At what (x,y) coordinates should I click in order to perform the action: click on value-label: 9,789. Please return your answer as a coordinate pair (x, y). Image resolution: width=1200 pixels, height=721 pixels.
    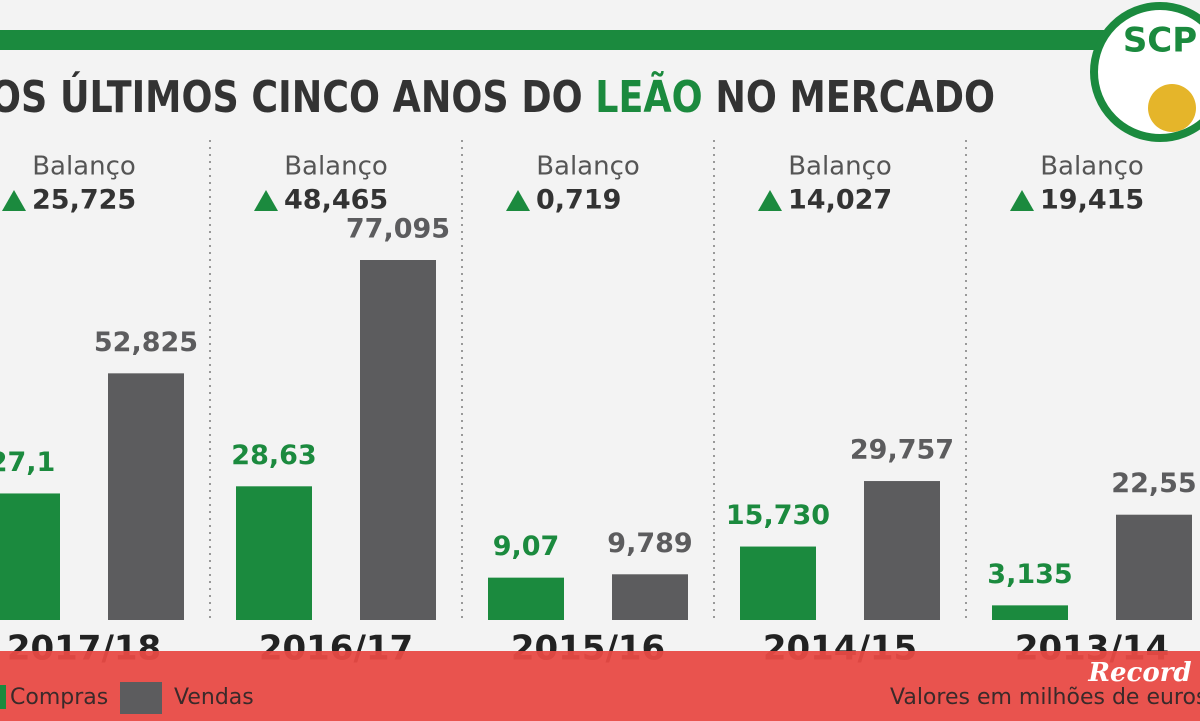
    Looking at the image, I should click on (649, 543).